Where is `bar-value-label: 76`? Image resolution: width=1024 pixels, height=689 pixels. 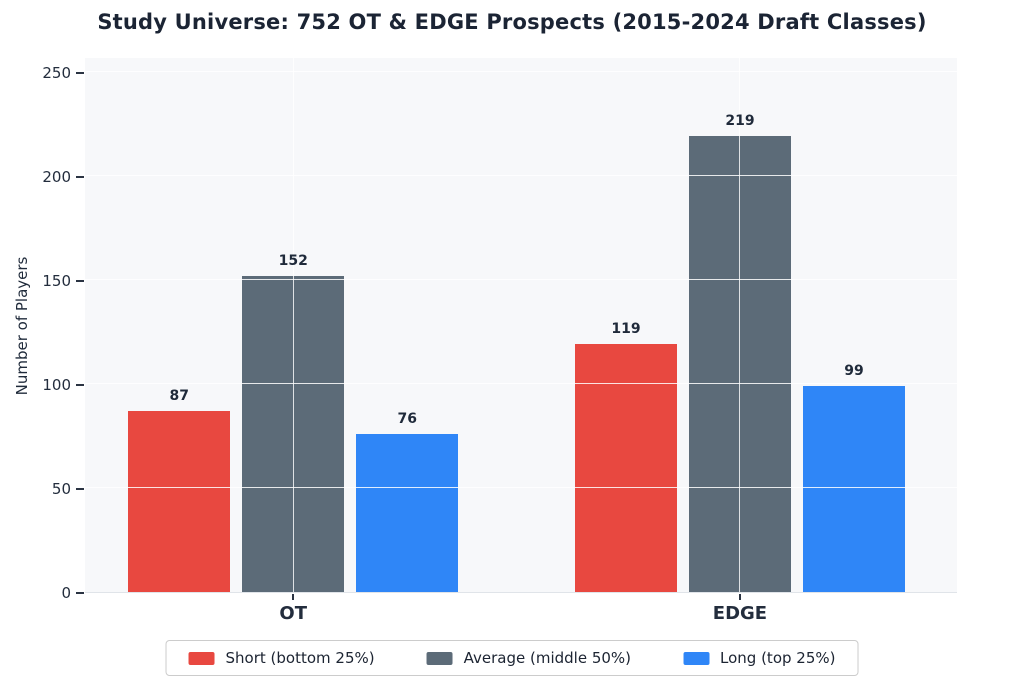
bar-value-label: 76 is located at coordinates (407, 418).